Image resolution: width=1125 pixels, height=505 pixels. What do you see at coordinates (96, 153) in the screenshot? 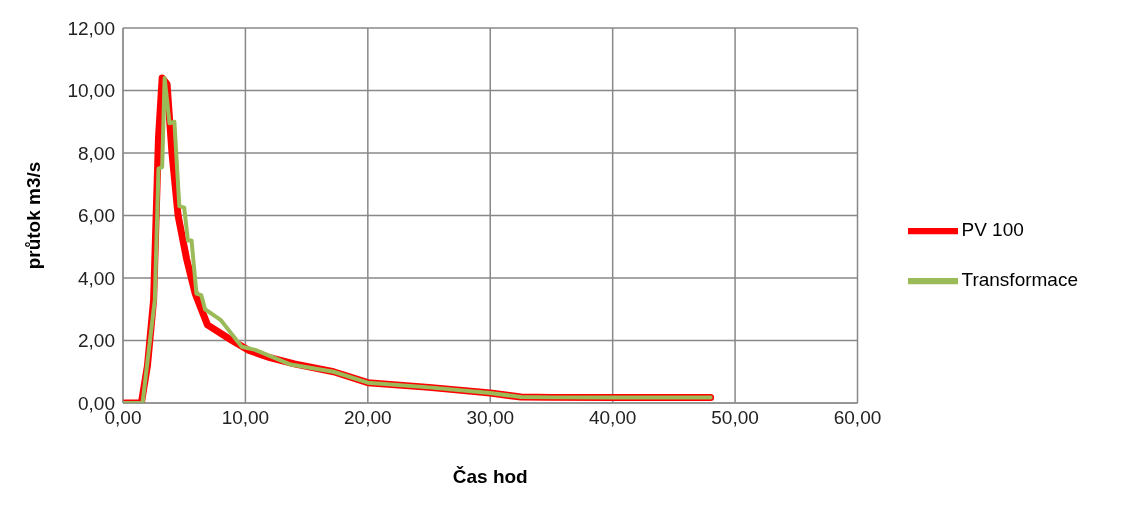
I see `y-tick-label: 8,00` at bounding box center [96, 153].